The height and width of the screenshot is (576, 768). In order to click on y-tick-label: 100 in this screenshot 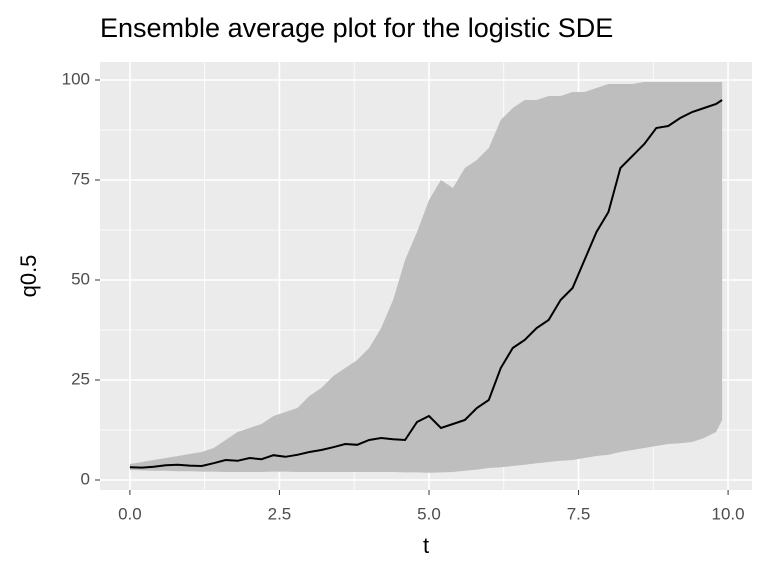, I will do `click(76, 78)`.